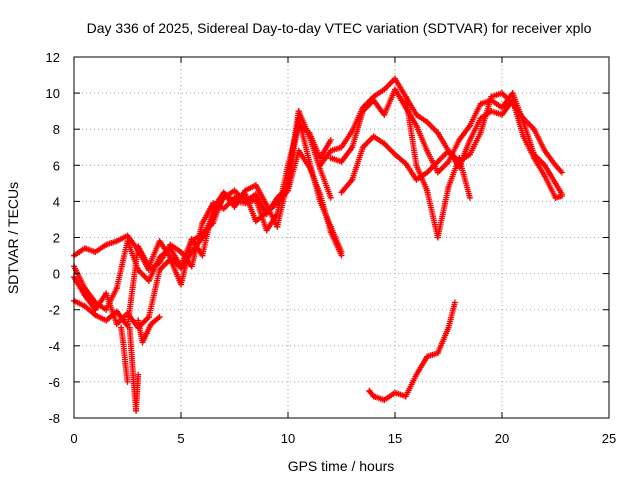 The height and width of the screenshot is (480, 640). Describe the element at coordinates (56, 238) in the screenshot. I see `y-tick-label: 2` at that location.